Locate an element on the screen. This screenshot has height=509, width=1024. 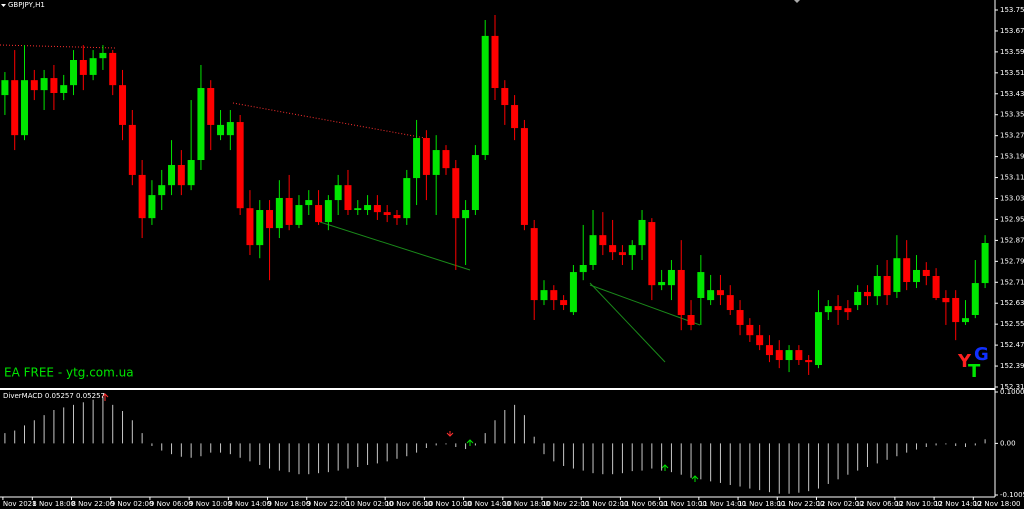
y-tick-label: 0.100037 is located at coordinates (1012, 392).